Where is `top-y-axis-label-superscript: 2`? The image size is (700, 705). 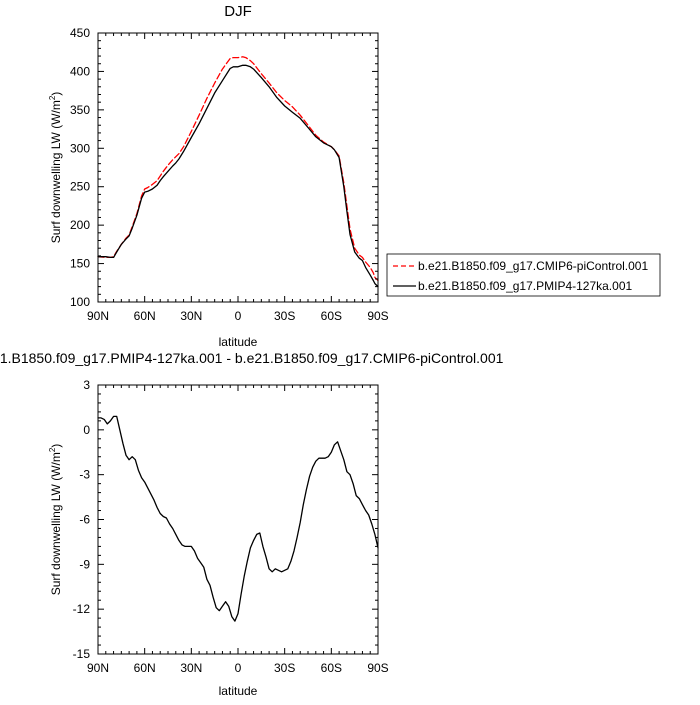 top-y-axis-label-superscript: 2 is located at coordinates (52, 97).